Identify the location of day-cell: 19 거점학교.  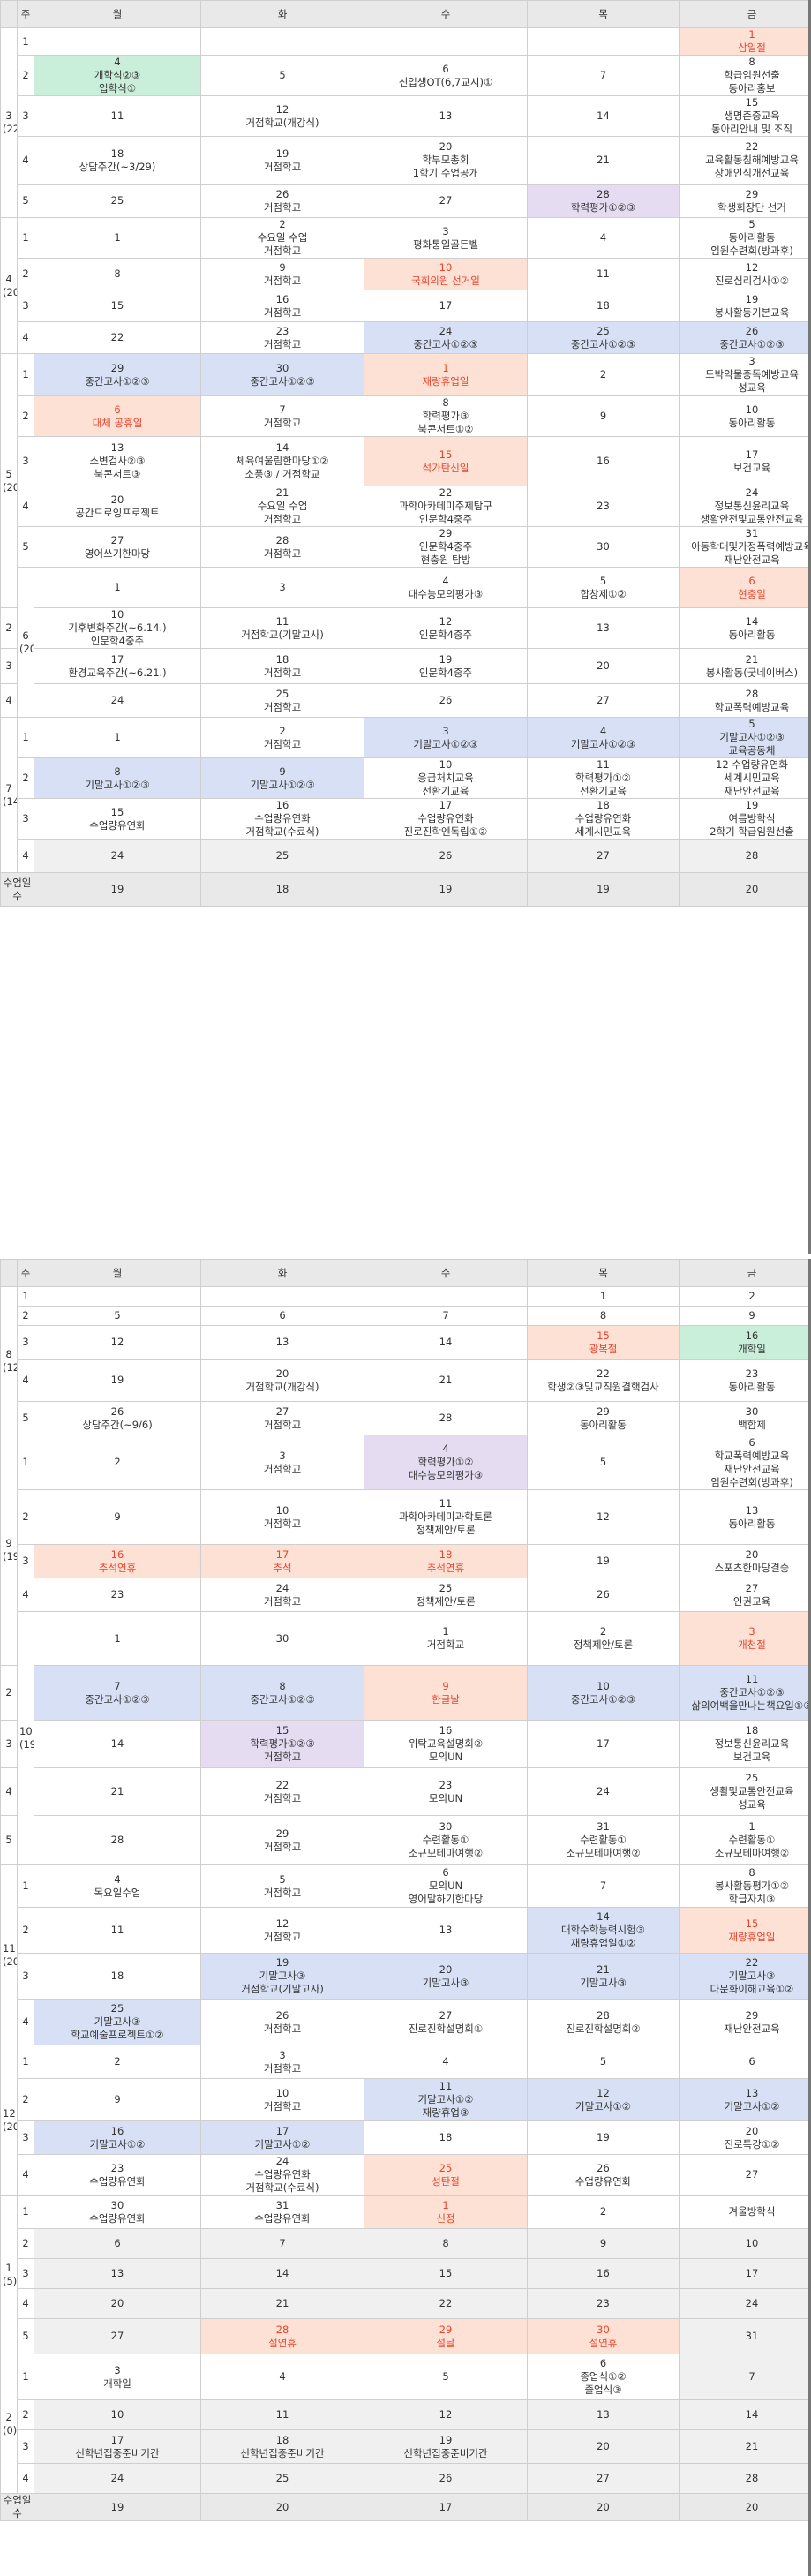
(282, 161).